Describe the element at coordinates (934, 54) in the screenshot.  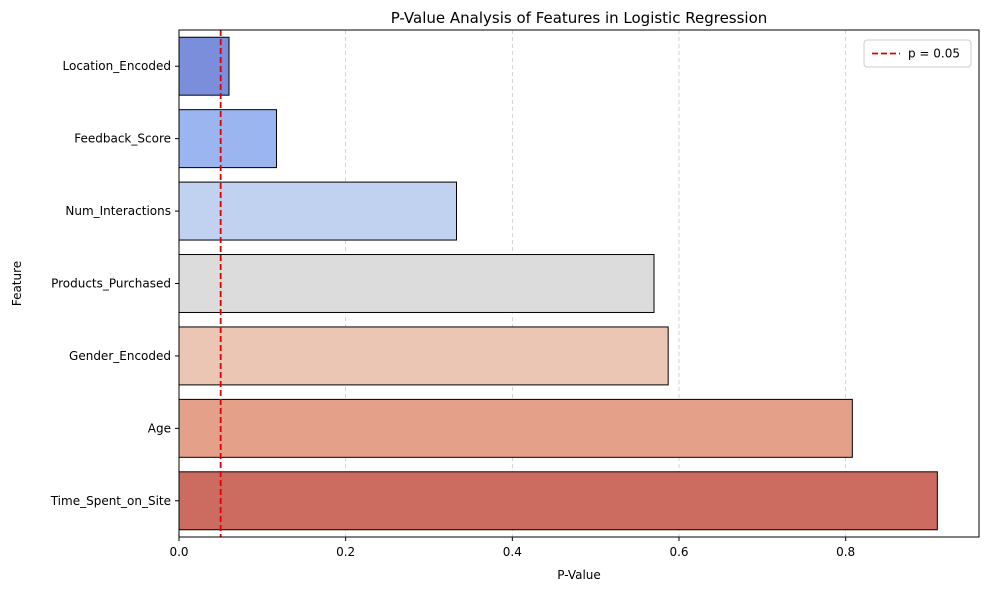
I see `legend-label: p = 0.05` at that location.